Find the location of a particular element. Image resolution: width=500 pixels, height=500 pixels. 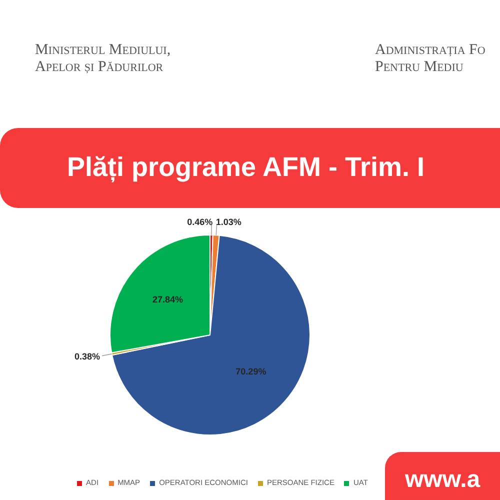

text: Ministerul Mediului, Apelor și Pădurilor is located at coordinates (103, 59).